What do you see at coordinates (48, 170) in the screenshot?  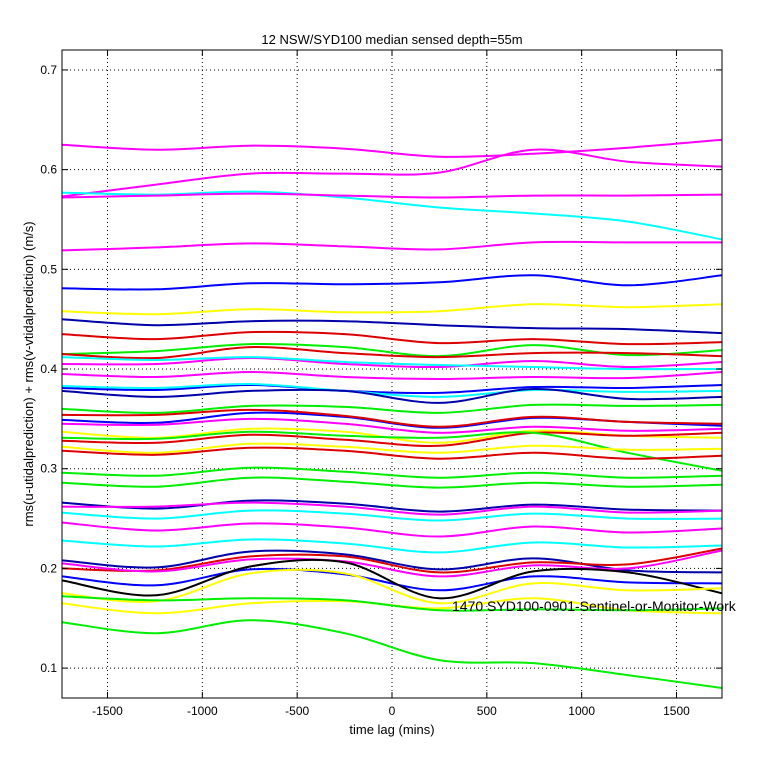 I see `y-tick-label: 0.6` at bounding box center [48, 170].